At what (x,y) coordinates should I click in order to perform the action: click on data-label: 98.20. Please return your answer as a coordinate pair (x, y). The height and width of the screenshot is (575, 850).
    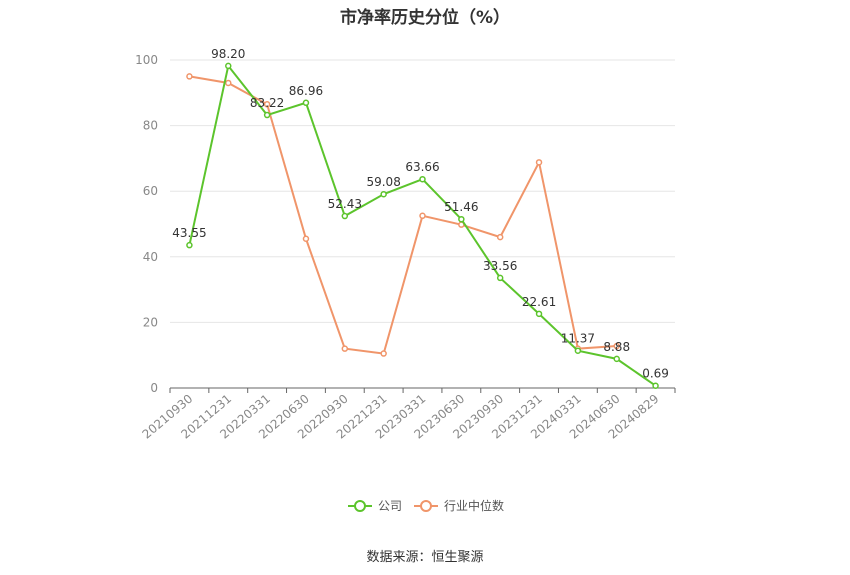
    Looking at the image, I should click on (228, 54).